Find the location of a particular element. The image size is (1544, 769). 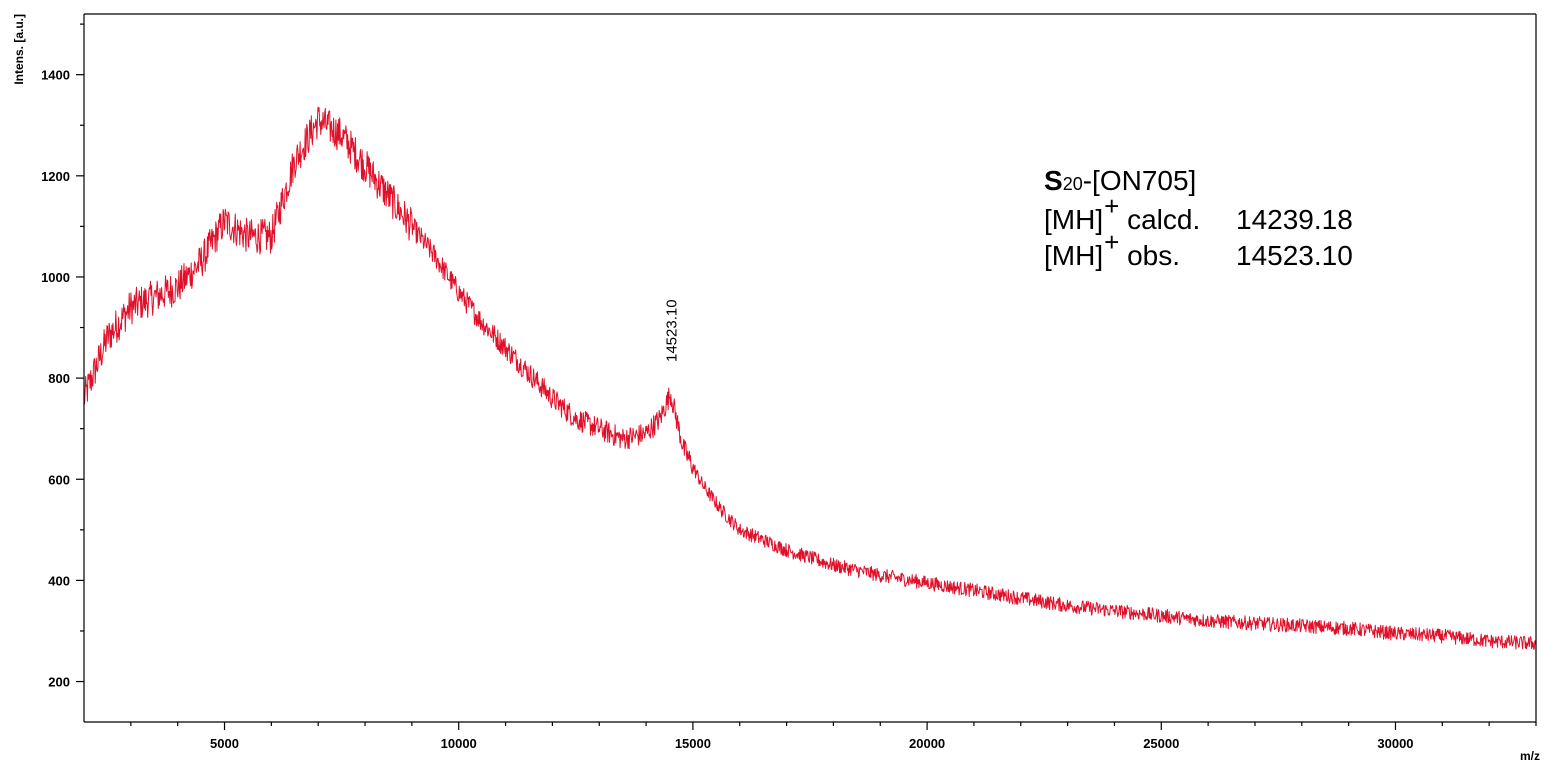

peak-label: 14523.10 is located at coordinates (672, 330).